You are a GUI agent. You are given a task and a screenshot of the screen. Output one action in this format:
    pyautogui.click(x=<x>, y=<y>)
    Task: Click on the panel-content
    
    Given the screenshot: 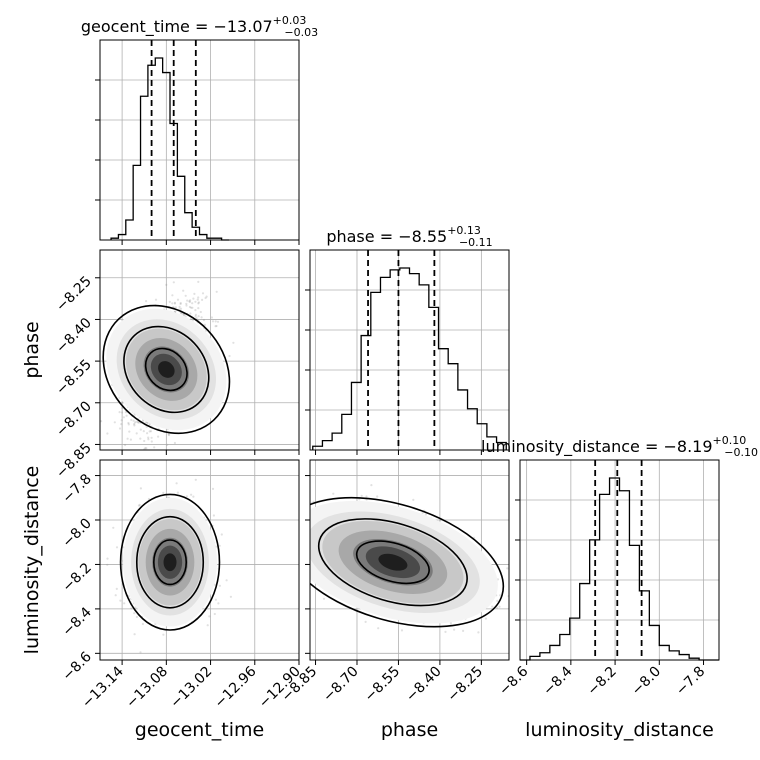 What is the action you would take?
    pyautogui.click(x=405, y=560)
    